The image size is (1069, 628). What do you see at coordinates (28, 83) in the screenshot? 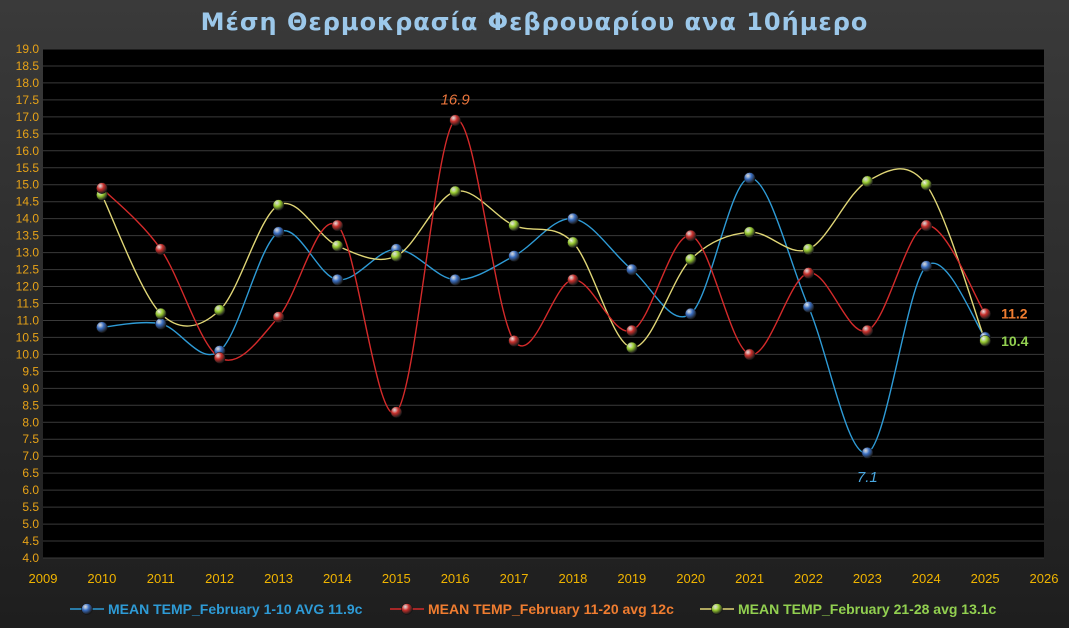
I see `y-tick-label: 18.0` at bounding box center [28, 83].